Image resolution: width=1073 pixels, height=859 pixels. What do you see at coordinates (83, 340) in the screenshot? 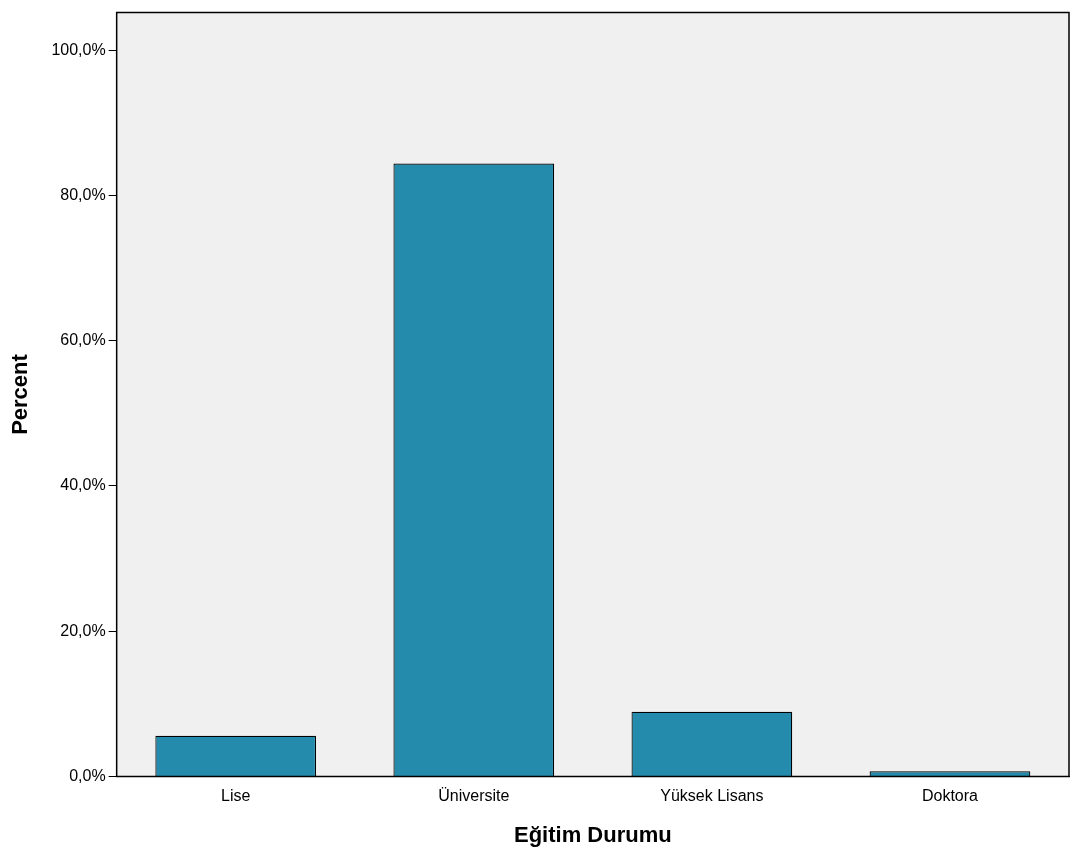
I see `y-tick-label: 60,0%` at bounding box center [83, 340].